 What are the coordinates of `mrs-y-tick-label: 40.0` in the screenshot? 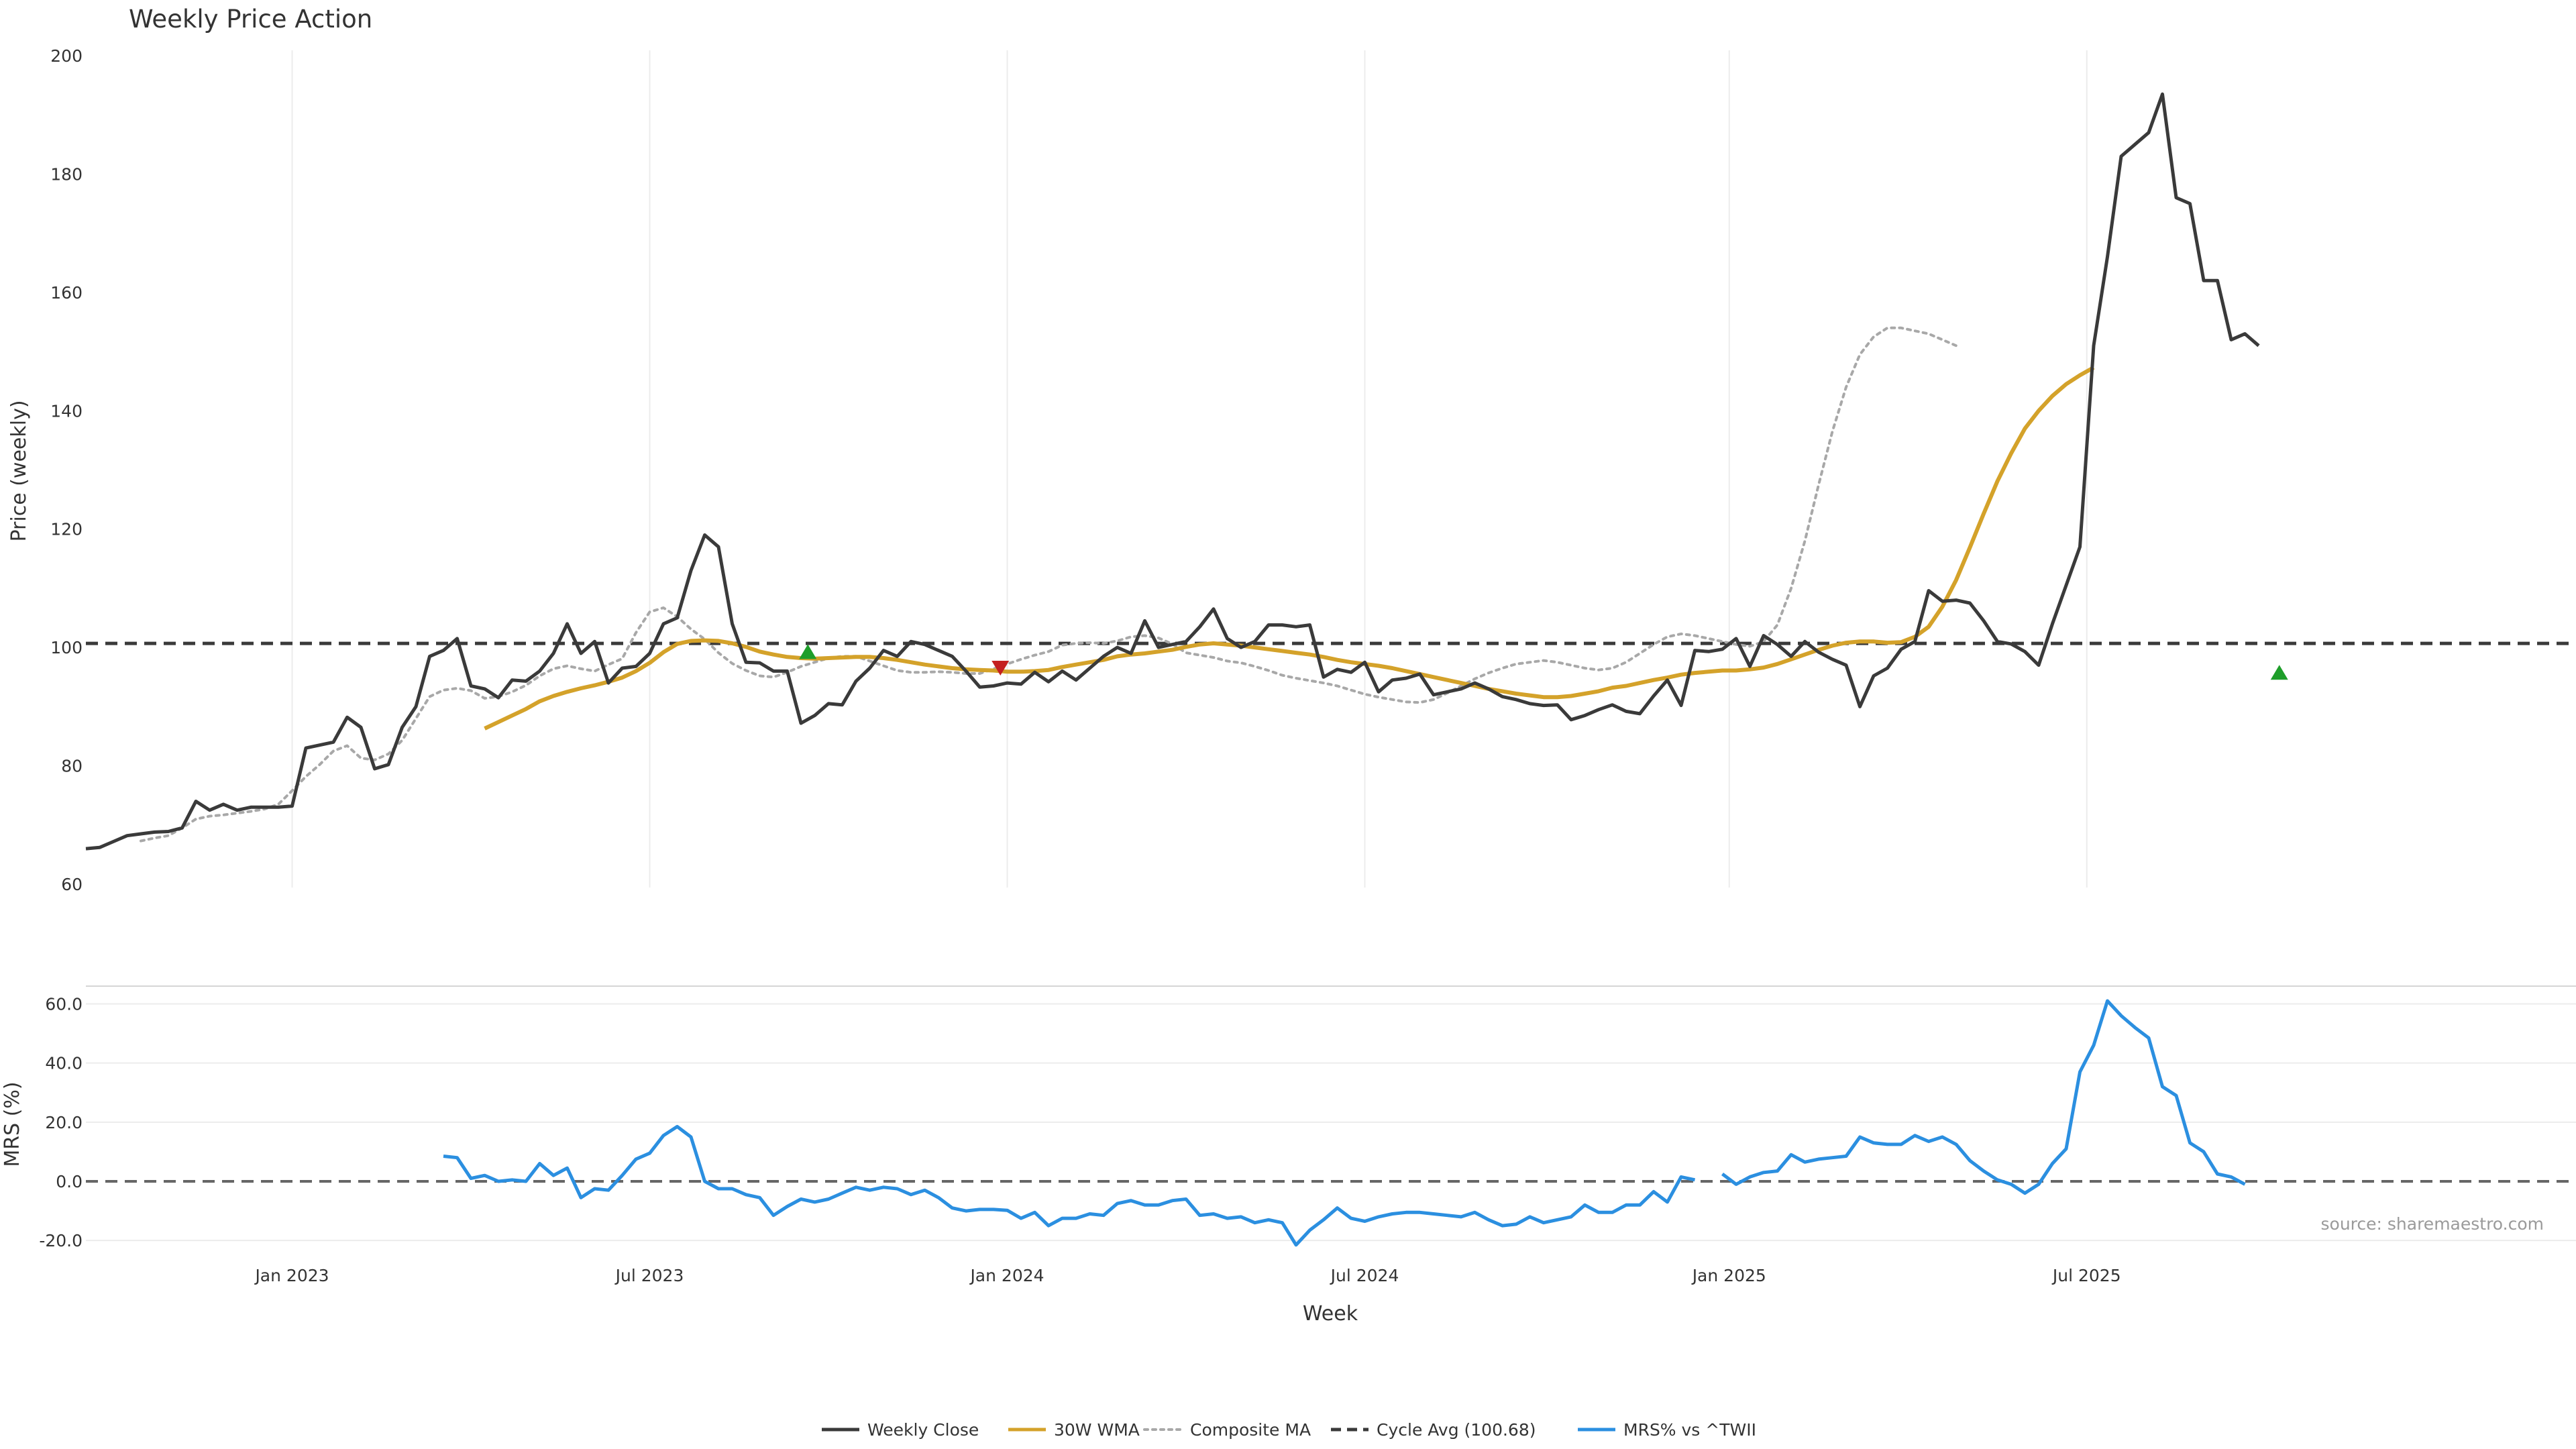 It's located at (64, 1063).